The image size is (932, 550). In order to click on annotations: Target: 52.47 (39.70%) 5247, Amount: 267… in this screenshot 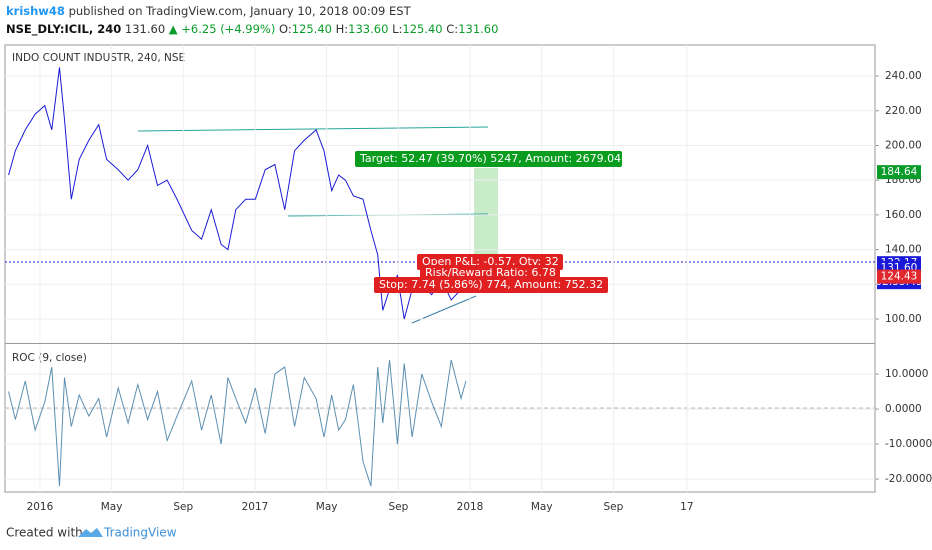, I will do `click(488, 222)`.